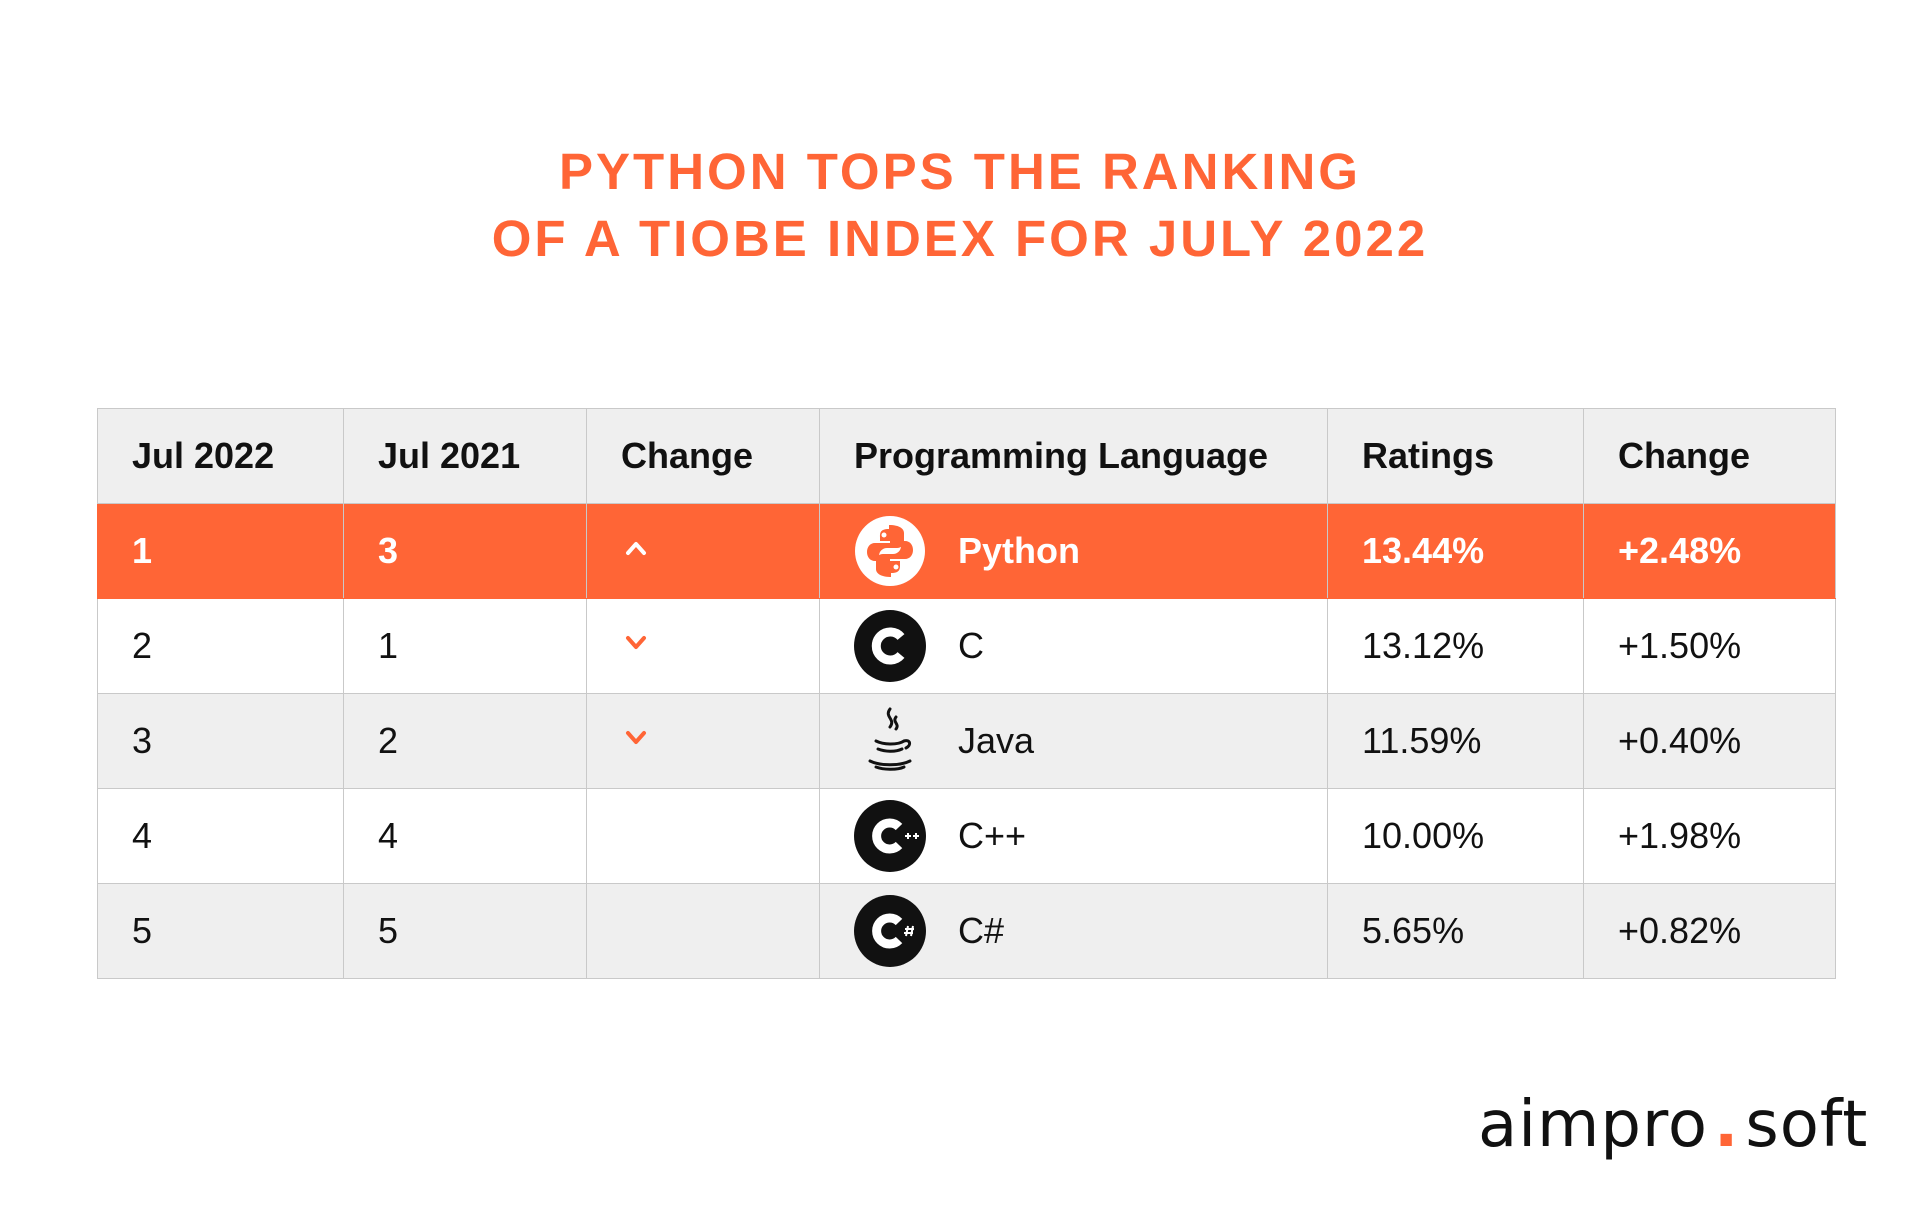 Image resolution: width=1920 pixels, height=1215 pixels. I want to click on cell-jul-2022: 1, so click(220, 551).